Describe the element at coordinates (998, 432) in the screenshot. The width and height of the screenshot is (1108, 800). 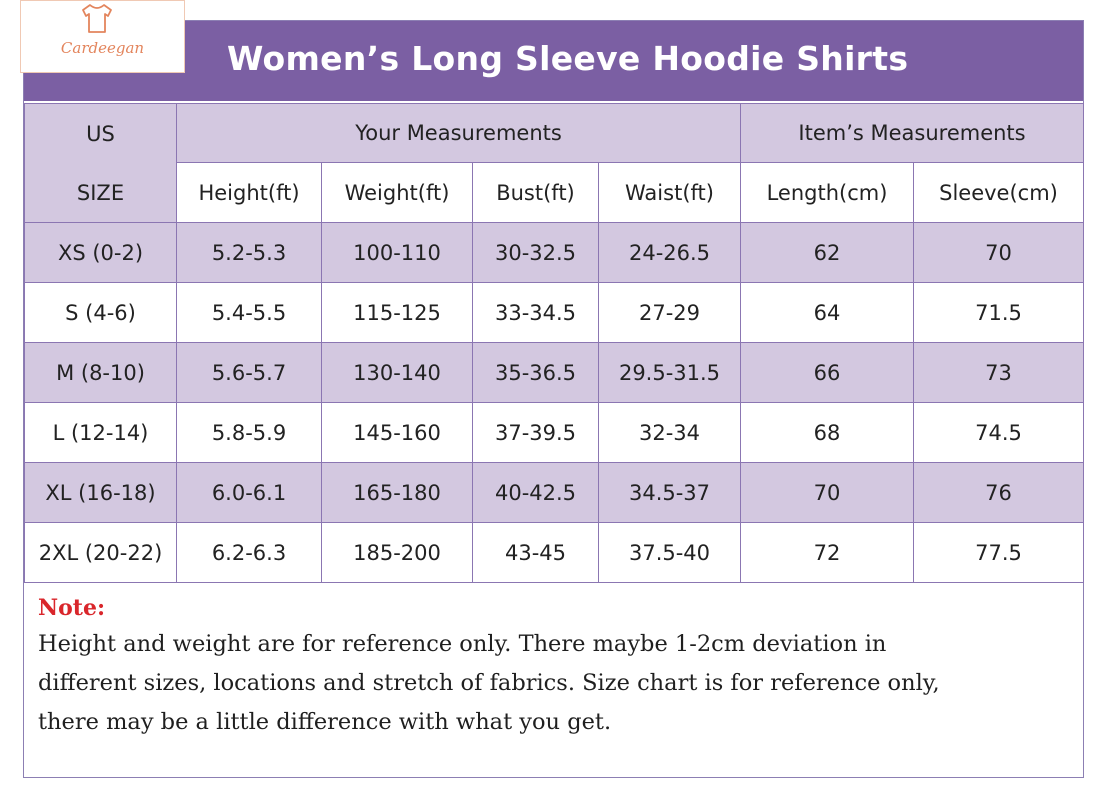
I see `table-cell: 74.5` at that location.